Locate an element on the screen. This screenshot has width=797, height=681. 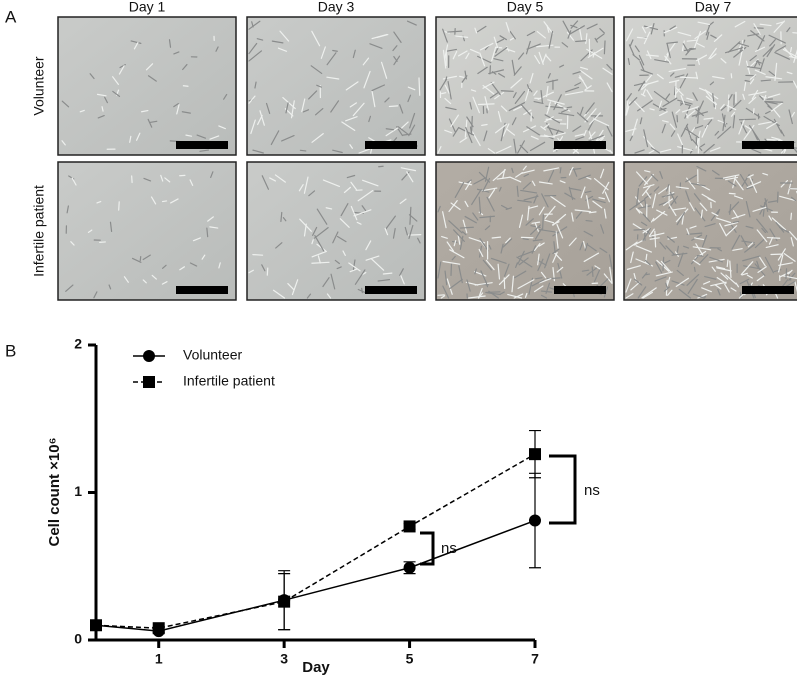
column-header: Day 1 is located at coordinates (147, 7).